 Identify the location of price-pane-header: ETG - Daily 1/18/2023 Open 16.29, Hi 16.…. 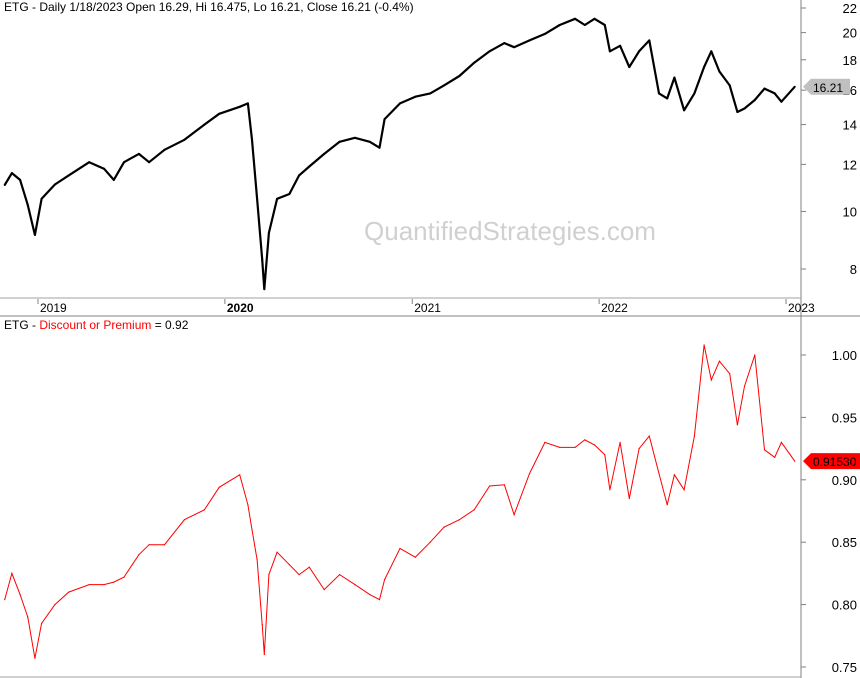
(209, 7).